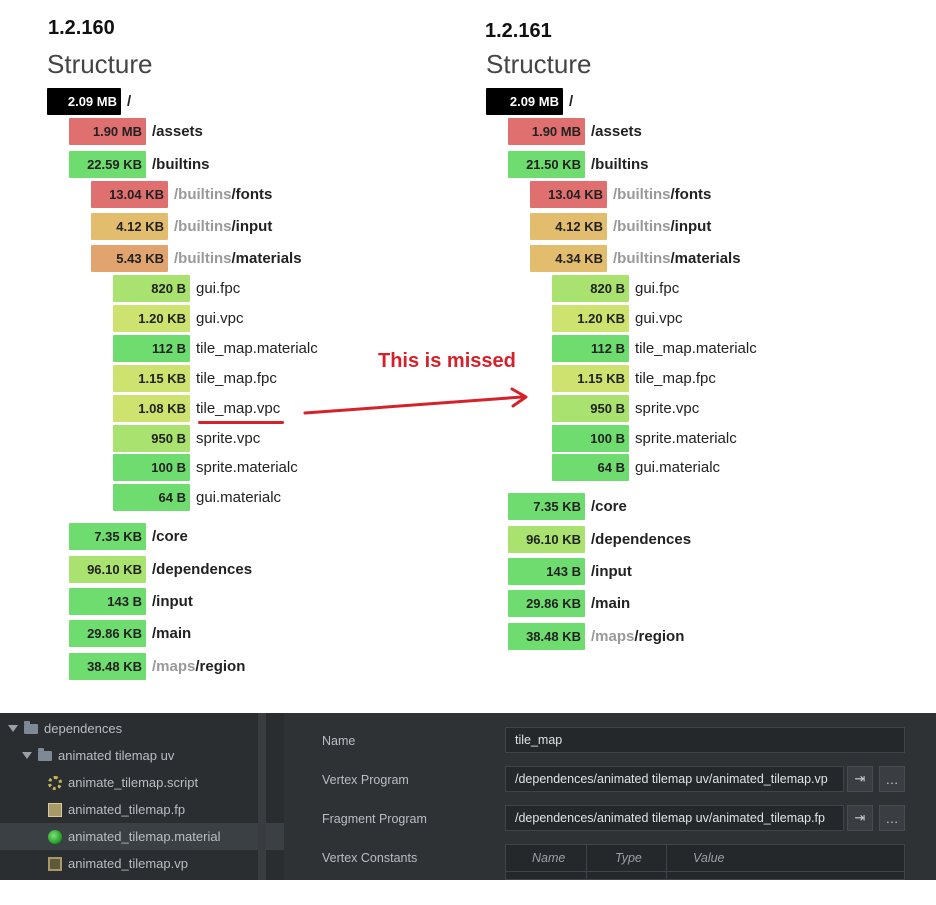 The width and height of the screenshot is (936, 905). I want to click on right-tree-row: 38.48 KB/maps/region, so click(596, 636).